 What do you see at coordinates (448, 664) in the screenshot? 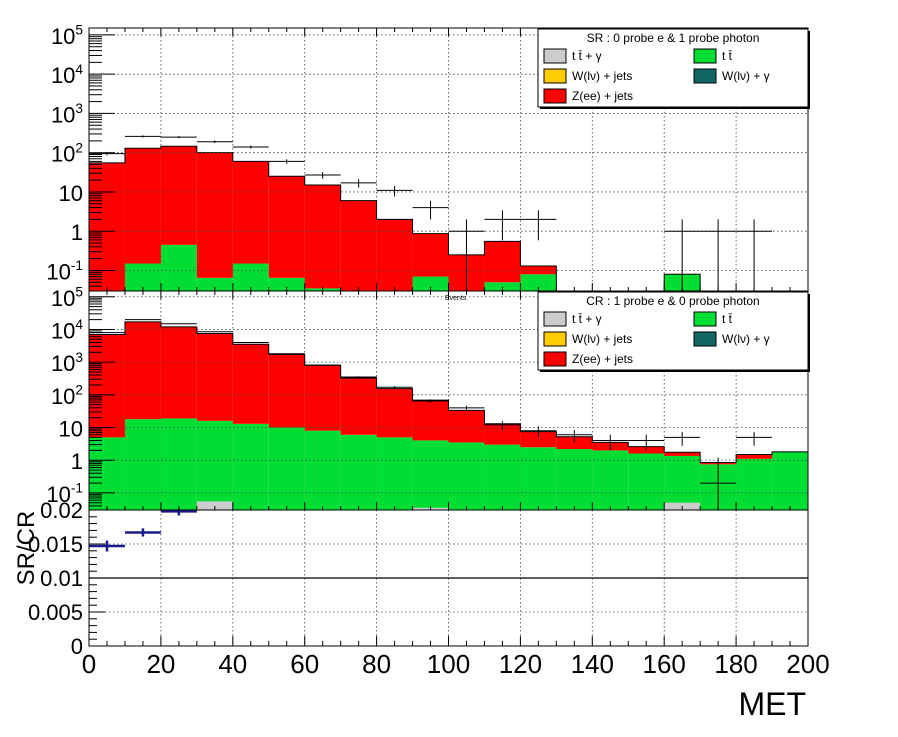
I see `x-tick-label: 100` at bounding box center [448, 664].